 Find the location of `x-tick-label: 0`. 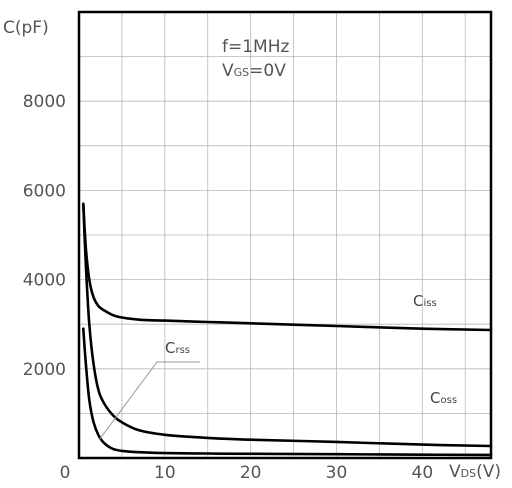

x-tick-label: 0 is located at coordinates (65, 473).